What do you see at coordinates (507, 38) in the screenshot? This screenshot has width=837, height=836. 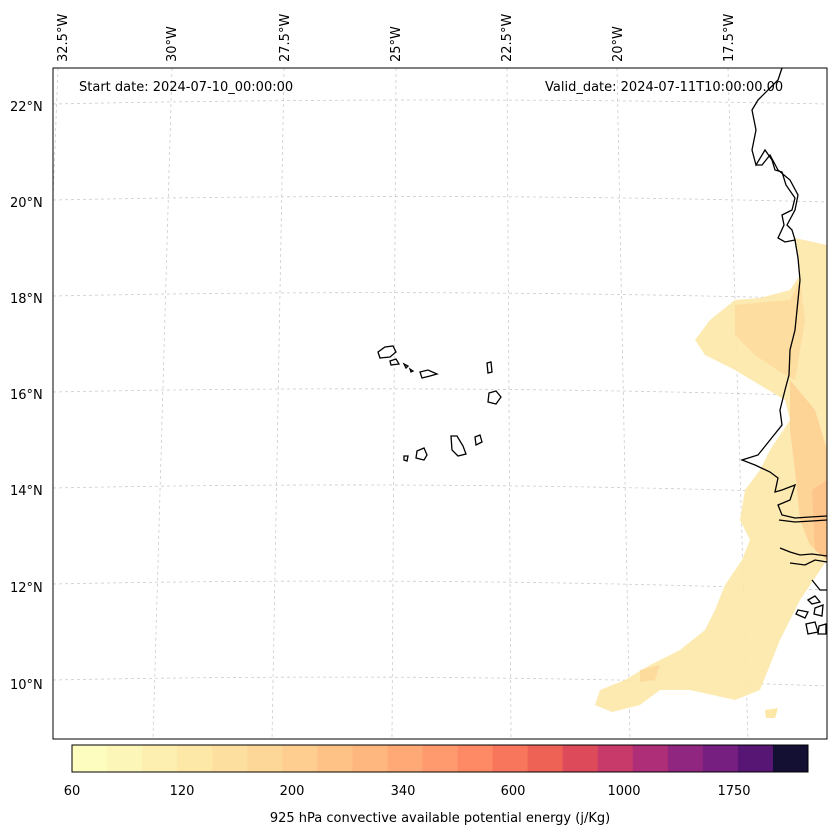 I see `lon-tick-label: 22.5°W` at bounding box center [507, 38].